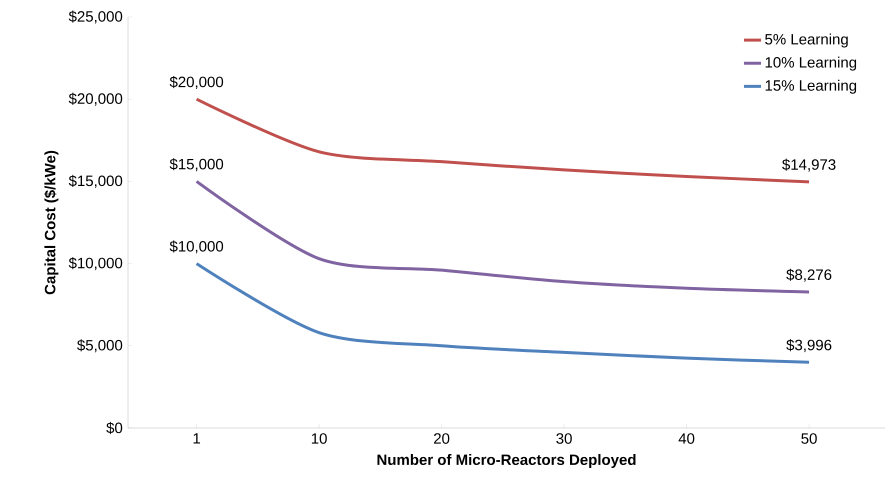 The width and height of the screenshot is (890, 492). What do you see at coordinates (442, 438) in the screenshot?
I see `x-tick-label: 20` at bounding box center [442, 438].